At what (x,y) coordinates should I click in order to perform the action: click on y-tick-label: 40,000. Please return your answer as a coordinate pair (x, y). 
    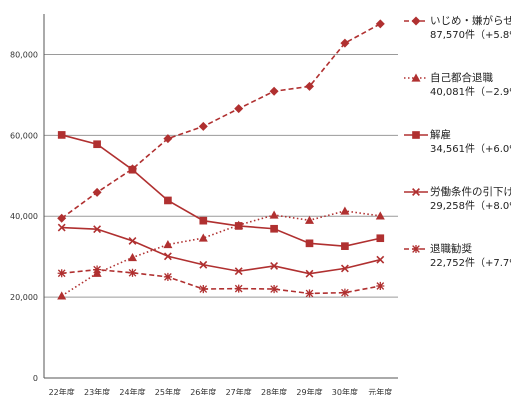
    Looking at the image, I should click on (24, 216).